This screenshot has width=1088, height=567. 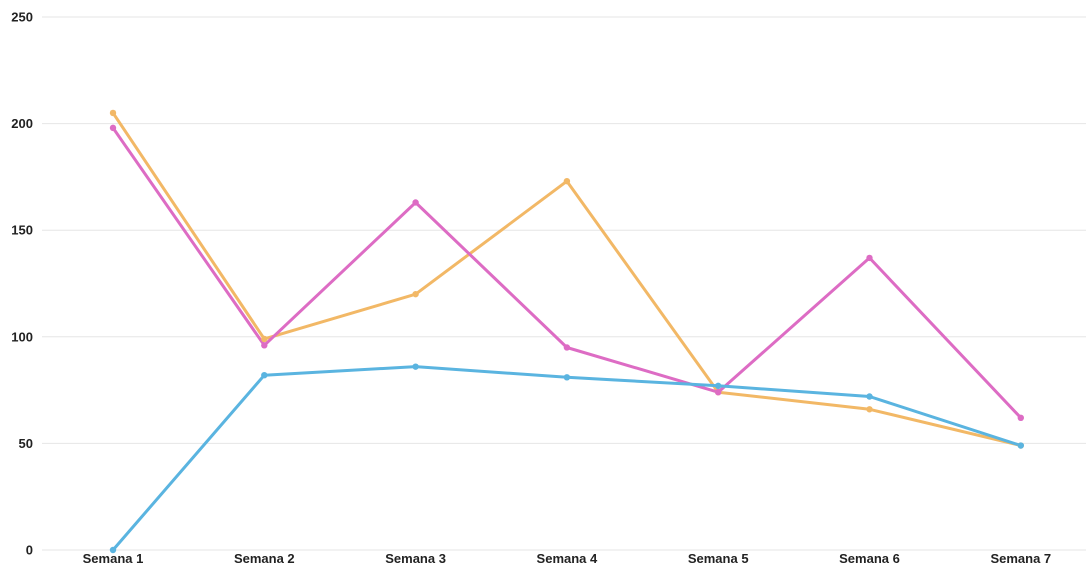 What do you see at coordinates (22, 123) in the screenshot?
I see `y-tick-label: 200` at bounding box center [22, 123].